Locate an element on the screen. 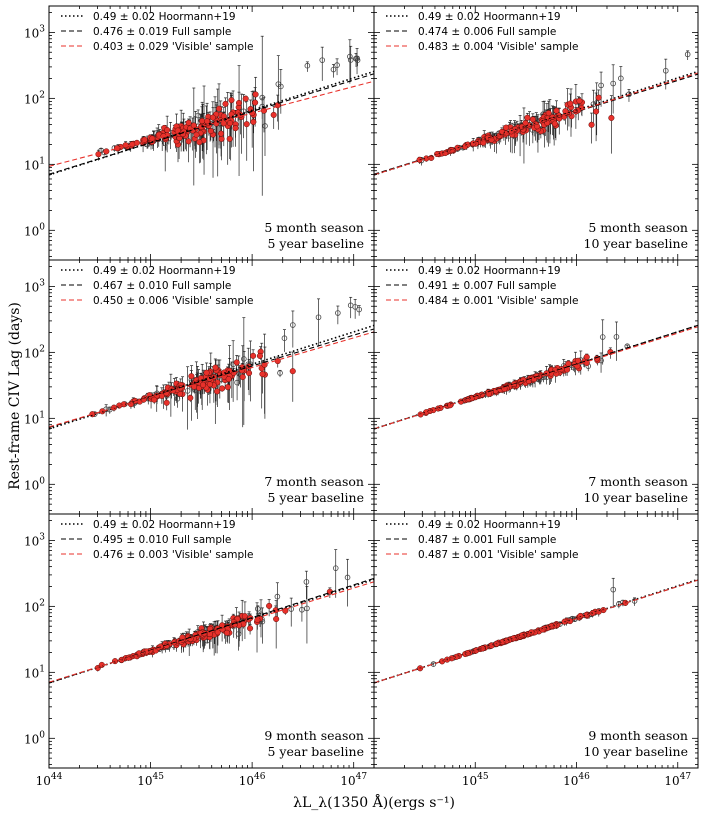  legend-entry: 0.487 ± 0.001 'Visible' sample is located at coordinates (498, 555).